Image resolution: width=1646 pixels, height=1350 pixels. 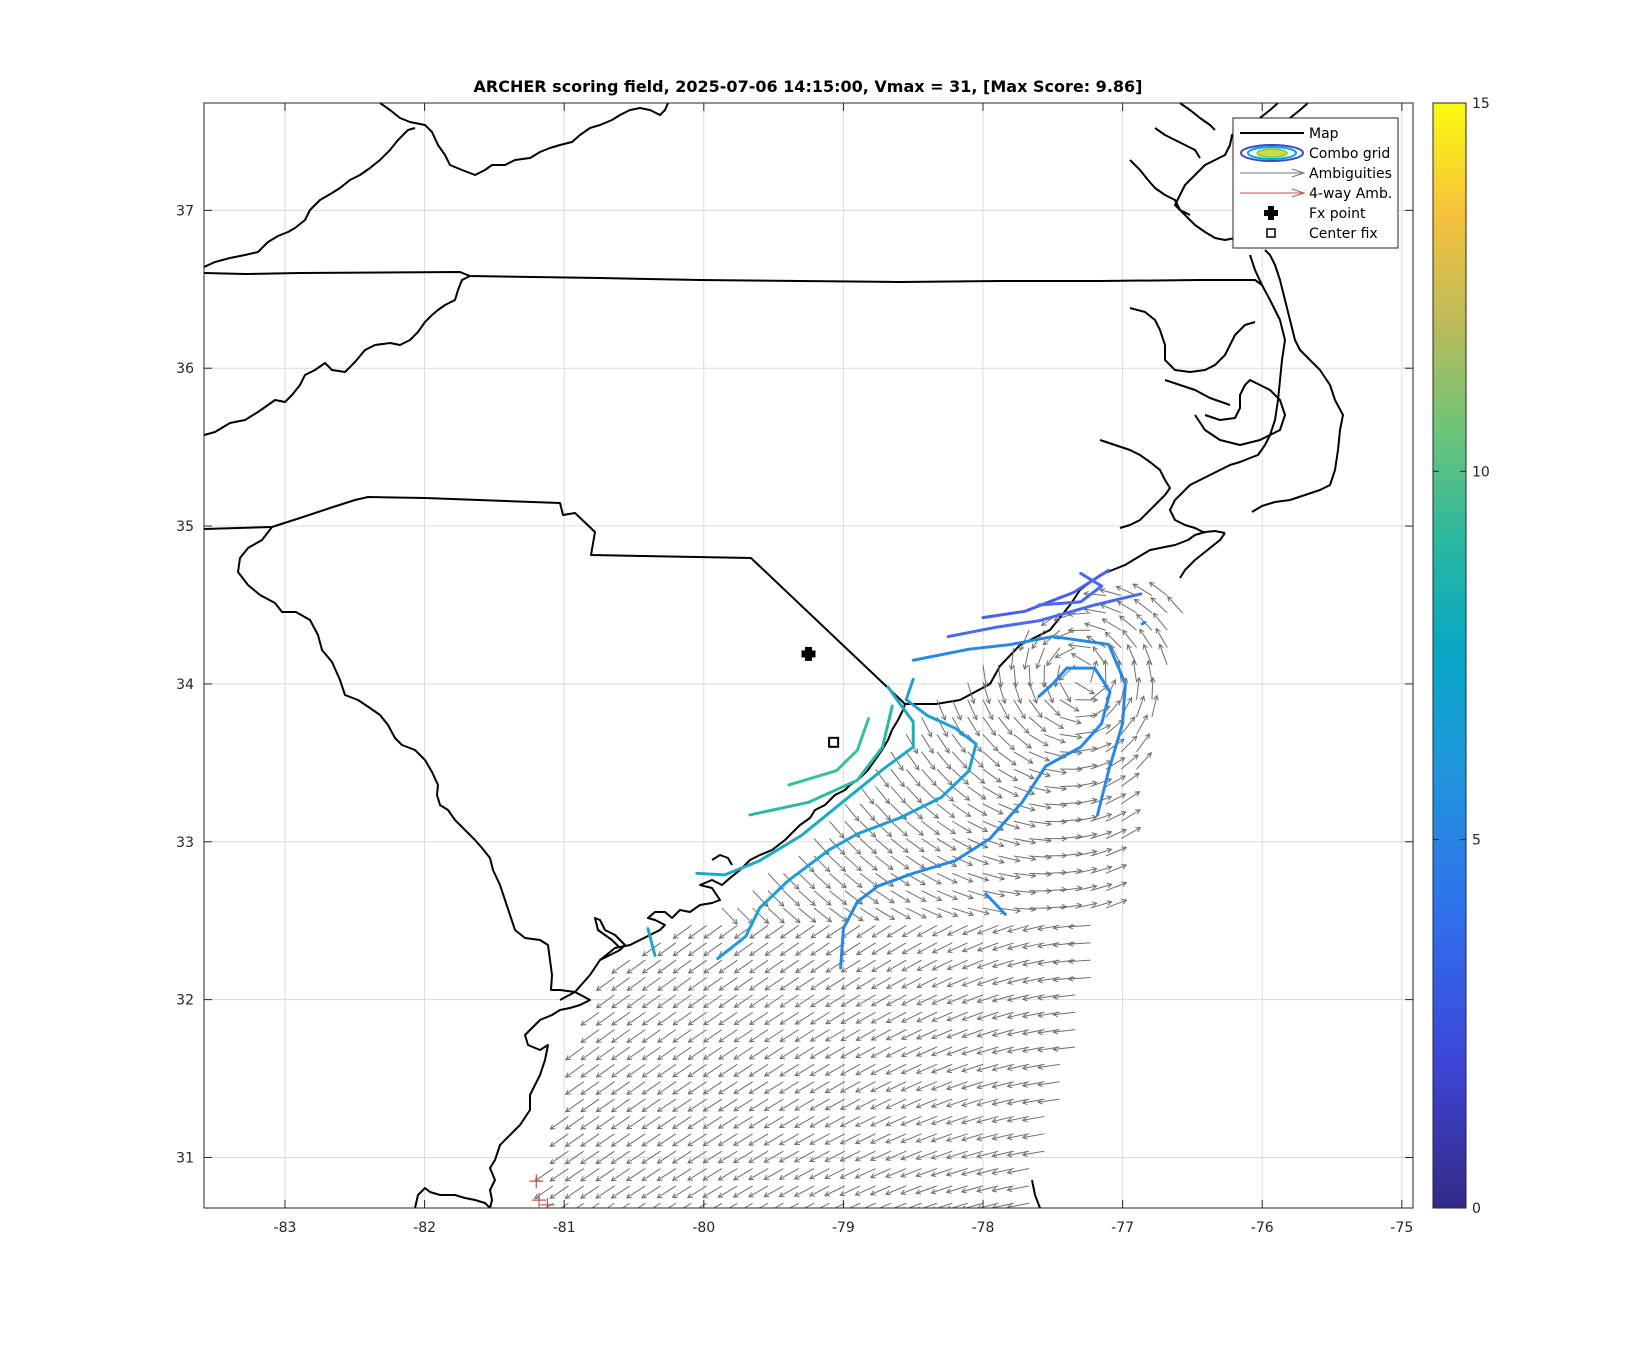 What do you see at coordinates (185, 685) in the screenshot?
I see `y-tick-label: 34` at bounding box center [185, 685].